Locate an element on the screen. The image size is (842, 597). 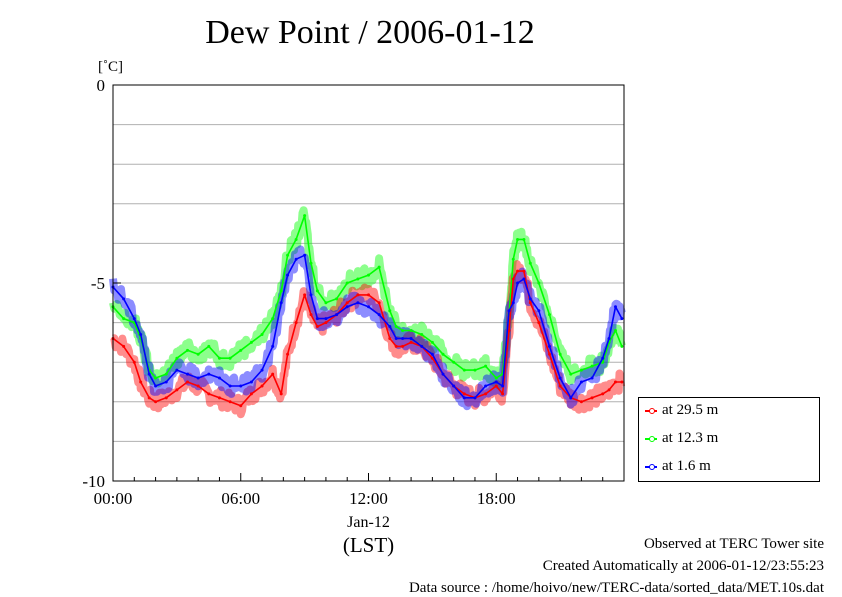
legend: at 29.5 m at 12.3 m at 1.6 m is located at coordinates (729, 439).